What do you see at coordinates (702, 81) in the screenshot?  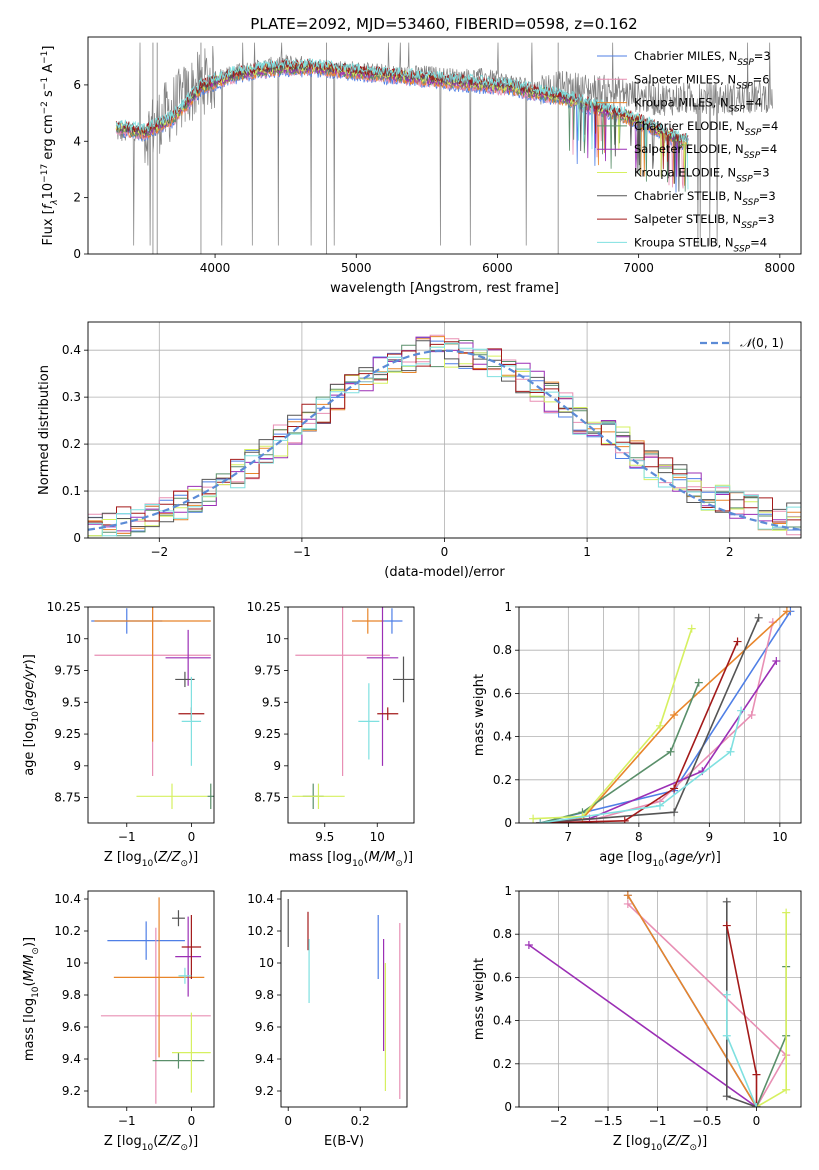 I see `legend-label: Salpeter MILES, NSSP=6` at bounding box center [702, 81].